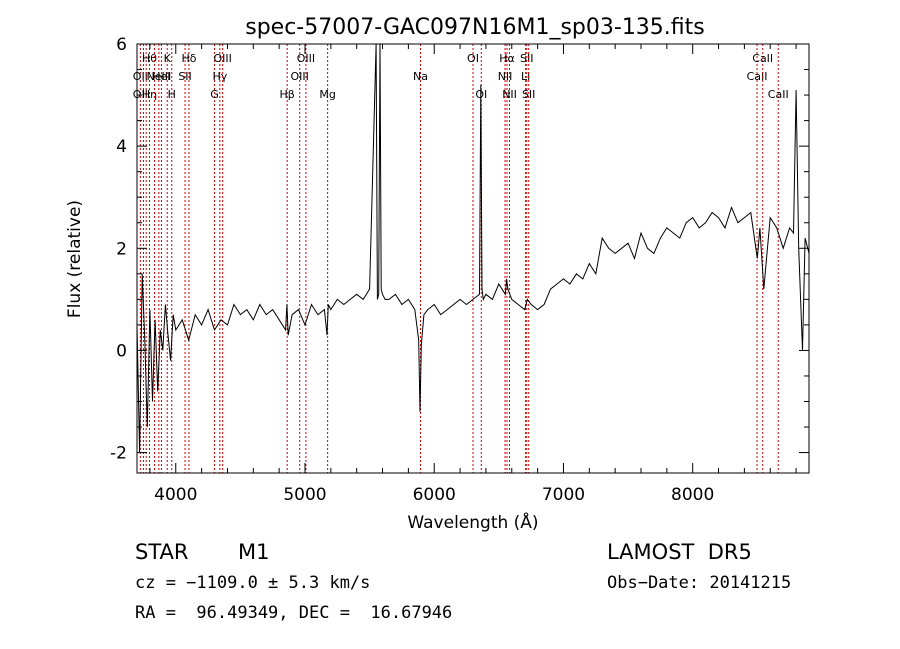  Describe the element at coordinates (149, 94) in the screenshot. I see `spectral-line-label: Hη` at that location.